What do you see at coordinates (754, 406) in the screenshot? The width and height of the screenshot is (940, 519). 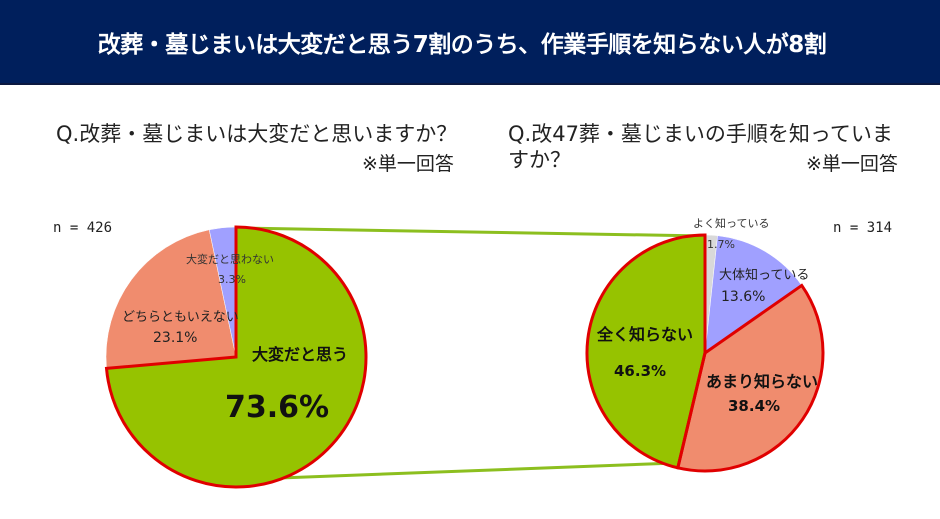 I see `right-slice-value-not-much: 38.4%` at bounding box center [754, 406].